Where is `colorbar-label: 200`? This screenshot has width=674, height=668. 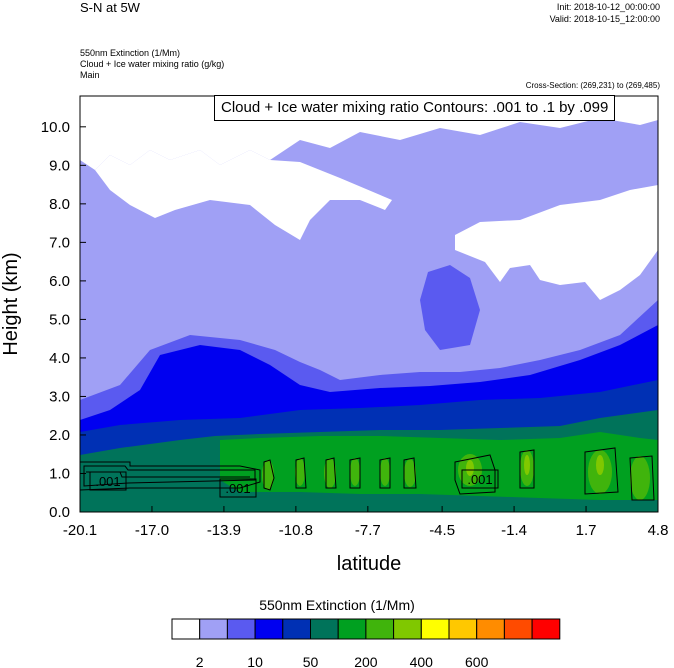
colorbar-label: 200 is located at coordinates (366, 661).